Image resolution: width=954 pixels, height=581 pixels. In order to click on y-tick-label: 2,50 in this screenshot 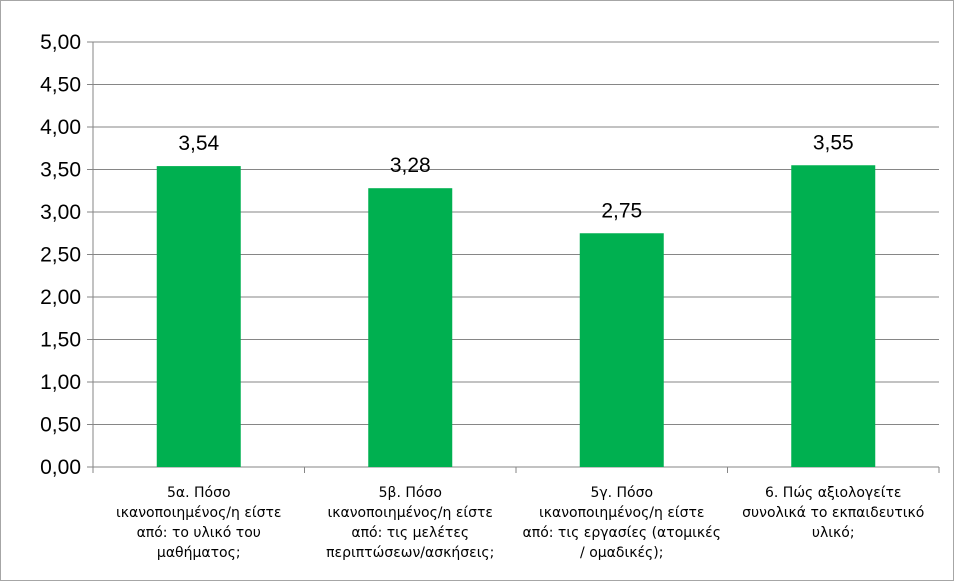, I will do `click(60, 255)`.